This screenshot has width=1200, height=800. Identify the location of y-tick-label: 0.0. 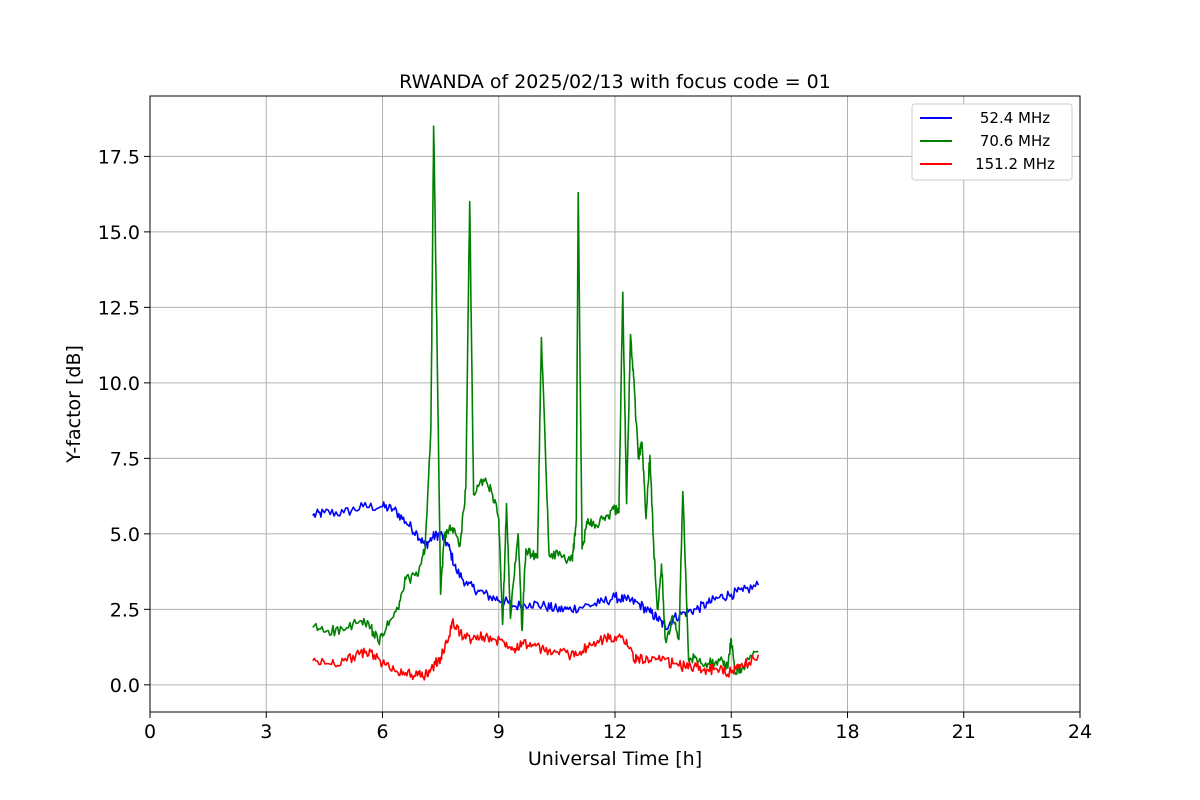
(125, 686).